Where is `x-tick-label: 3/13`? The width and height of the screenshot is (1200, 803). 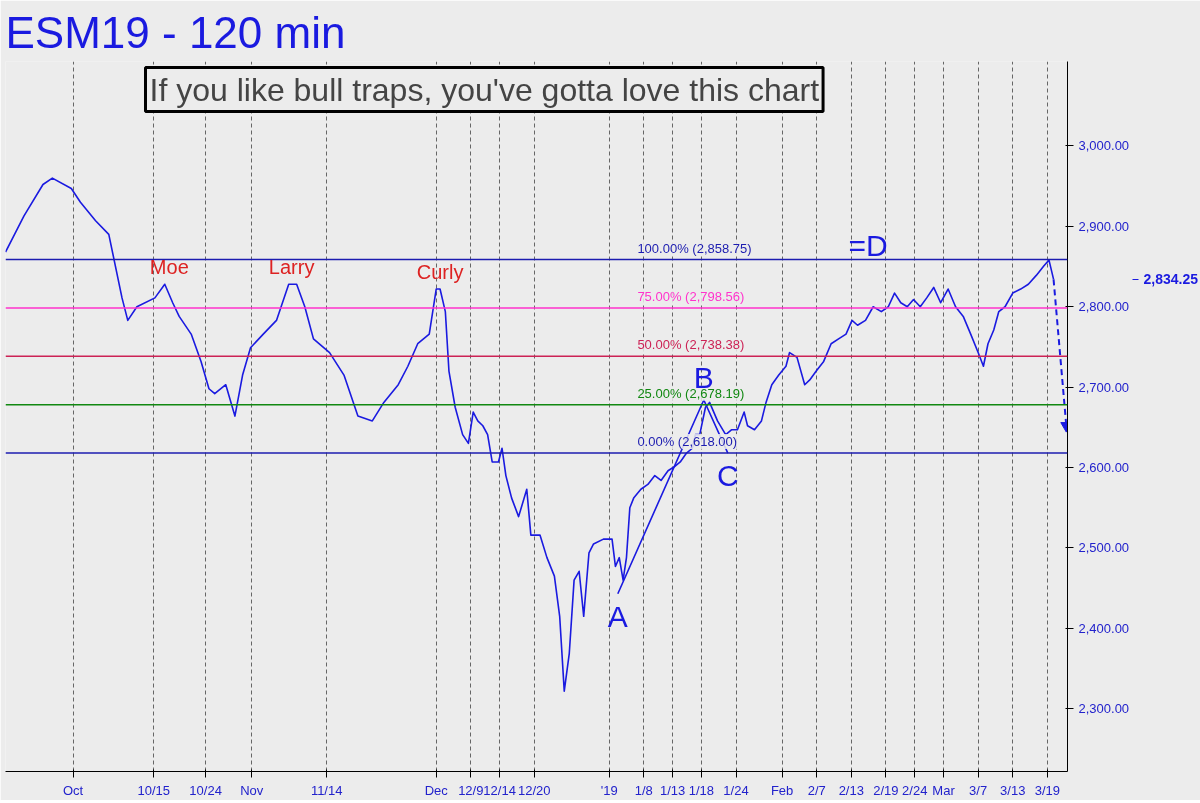
x-tick-label: 3/13 is located at coordinates (1013, 790).